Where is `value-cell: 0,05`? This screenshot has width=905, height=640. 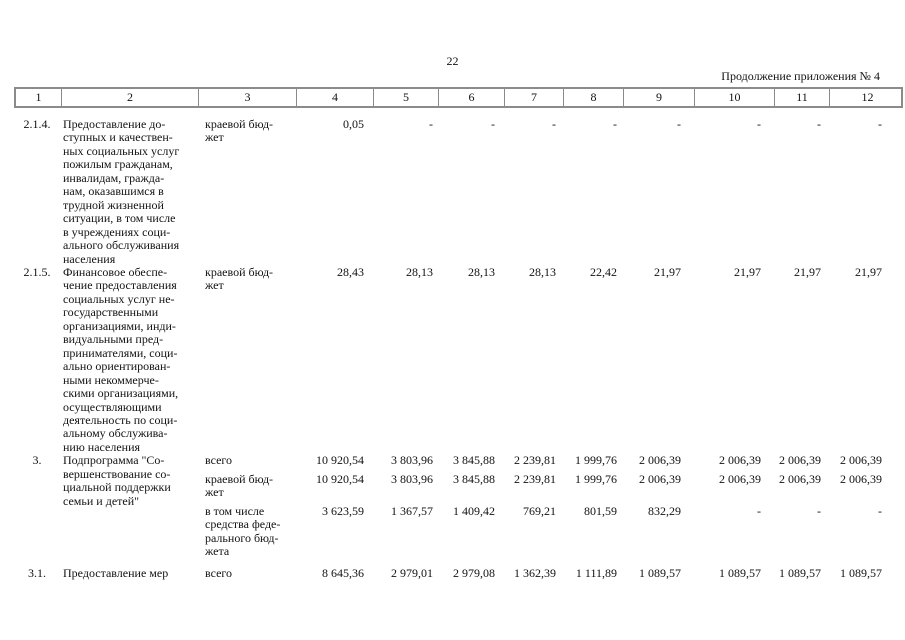
value-cell: 0,05 is located at coordinates (353, 124).